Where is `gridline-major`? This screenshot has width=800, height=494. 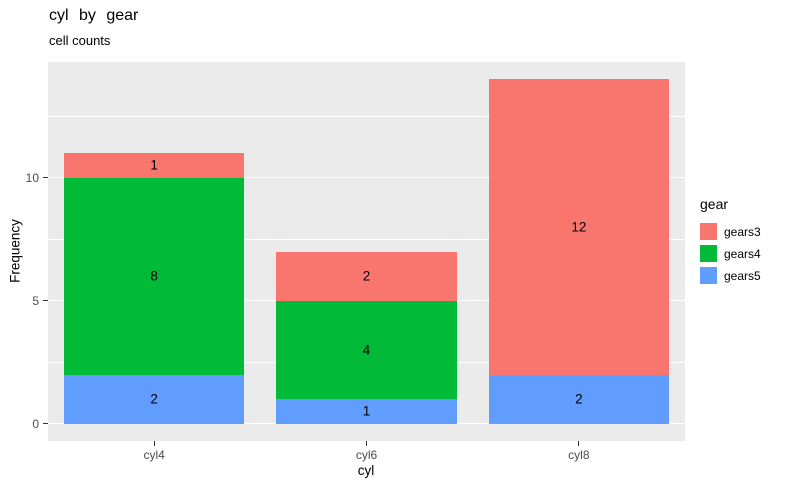
gridline-major is located at coordinates (366, 177).